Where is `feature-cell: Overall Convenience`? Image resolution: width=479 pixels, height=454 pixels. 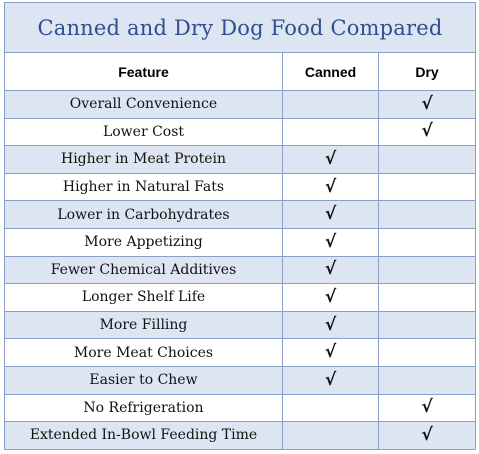
feature-cell: Overall Convenience is located at coordinates (143, 104).